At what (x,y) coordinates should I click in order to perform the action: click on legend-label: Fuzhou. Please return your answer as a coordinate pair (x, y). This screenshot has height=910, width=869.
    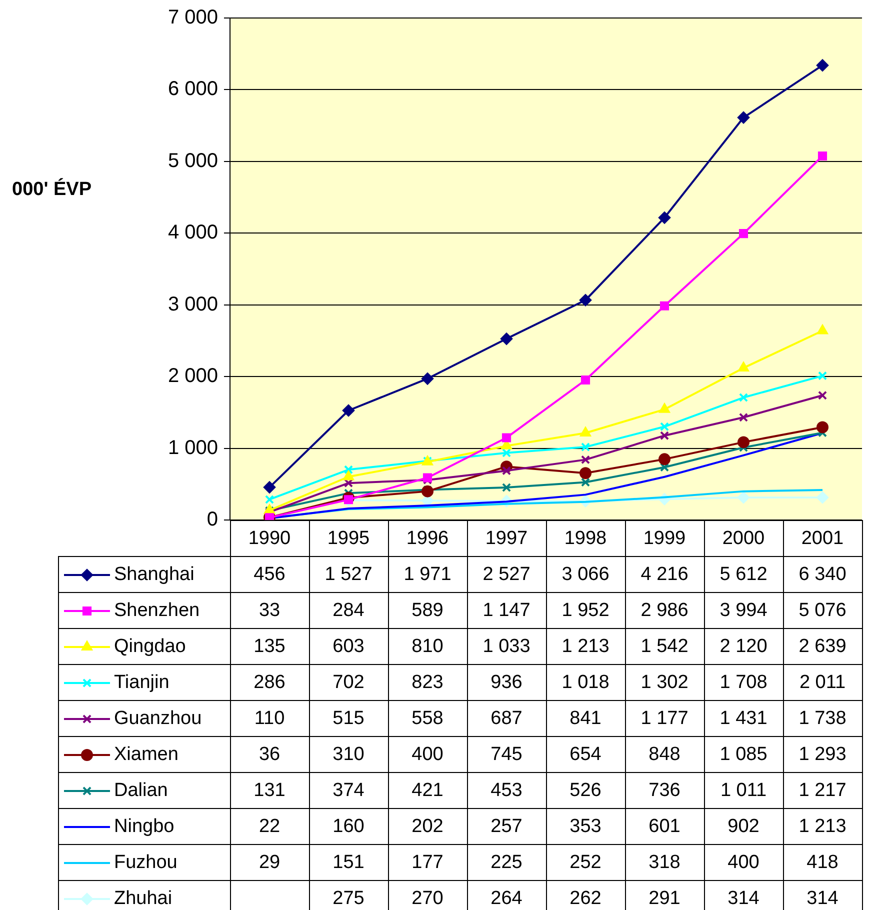
    Looking at the image, I should click on (146, 863).